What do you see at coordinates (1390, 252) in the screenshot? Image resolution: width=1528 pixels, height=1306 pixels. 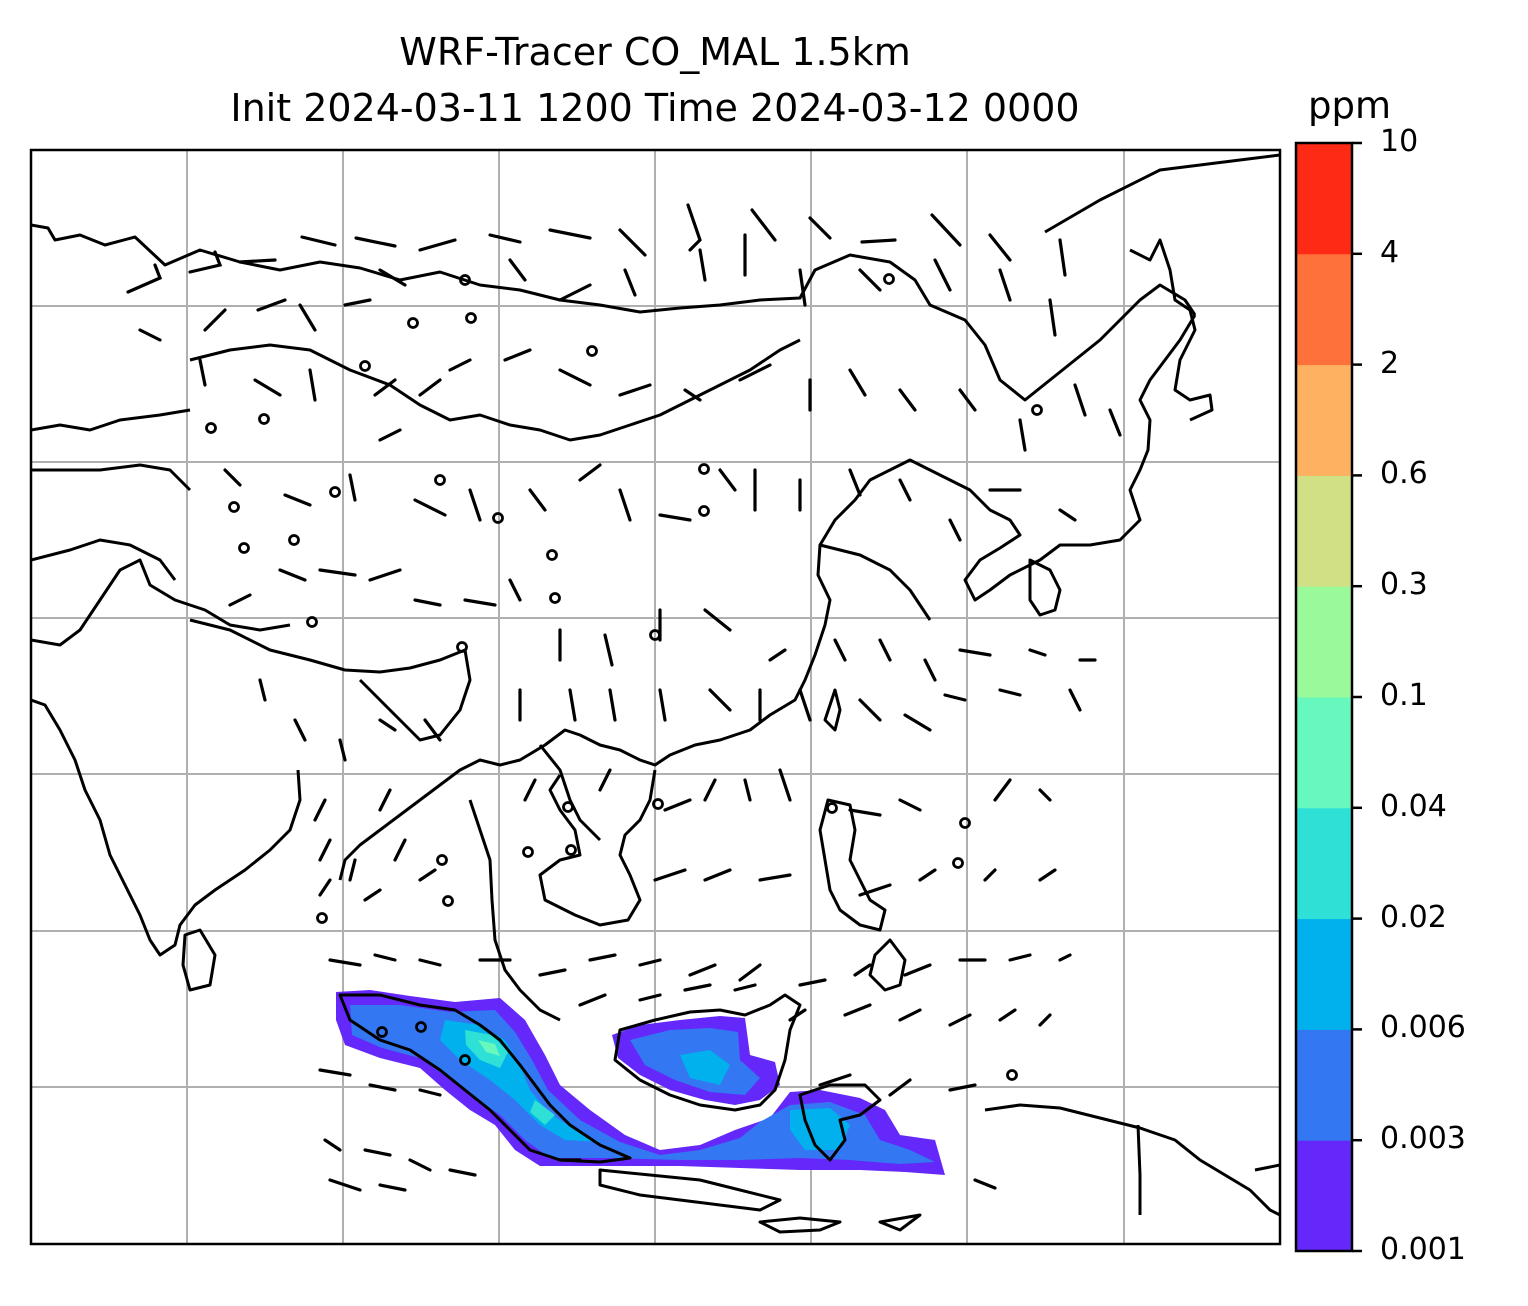 I see `colorbar-tick-label: 4` at bounding box center [1390, 252].